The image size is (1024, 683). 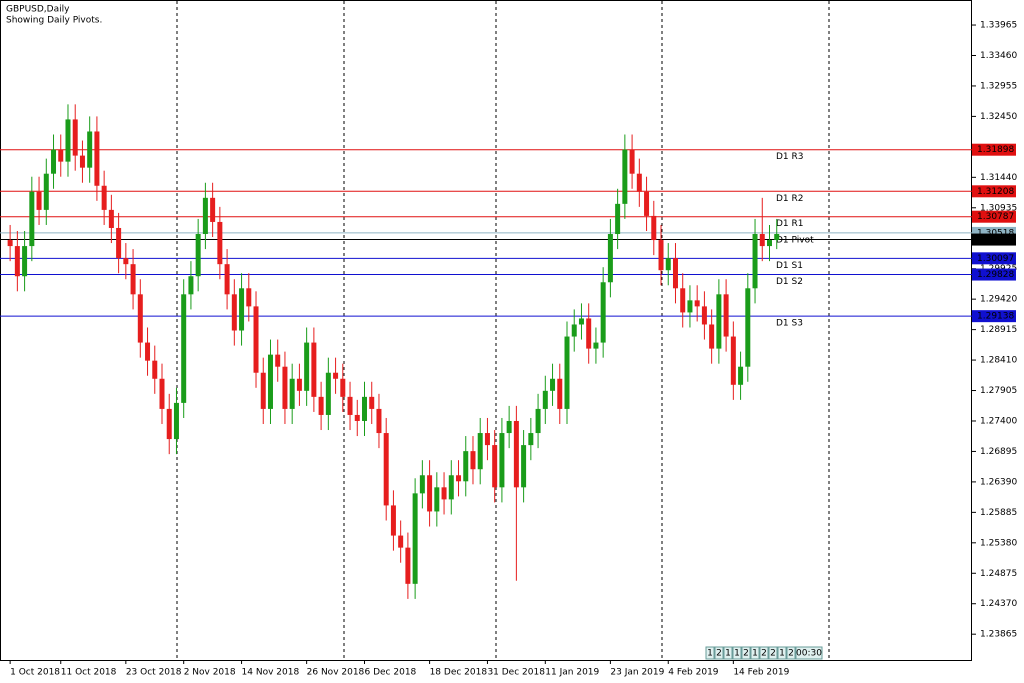 I want to click on pivot-name: D1 R2, so click(x=790, y=199).